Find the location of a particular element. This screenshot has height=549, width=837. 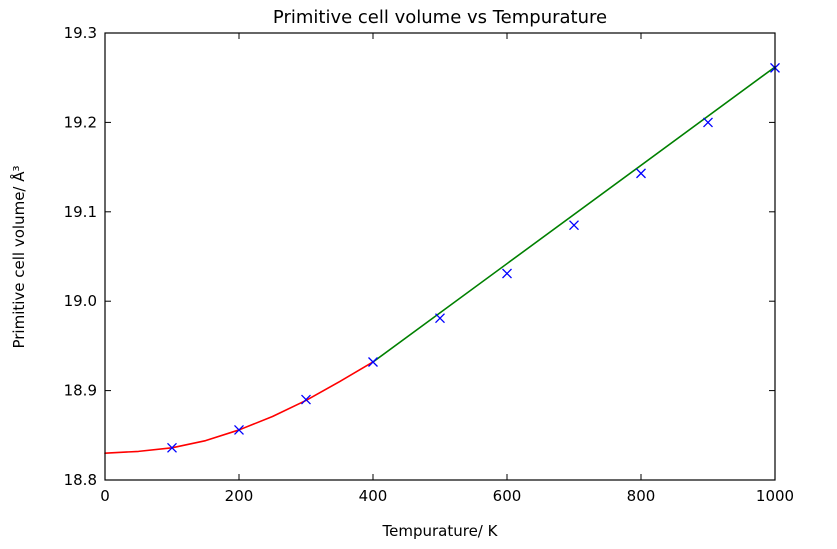

x-tick-label: 200 is located at coordinates (239, 496).